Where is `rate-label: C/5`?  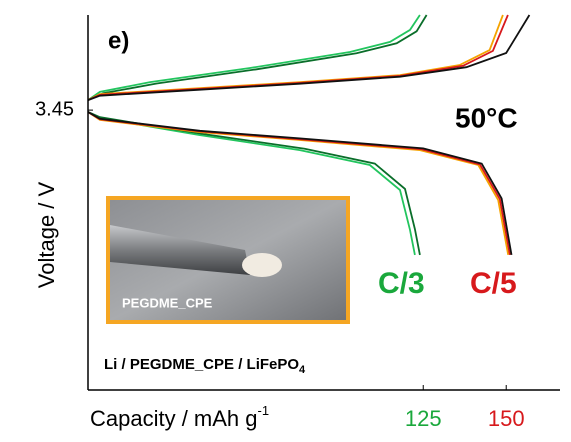
rate-label: C/5 is located at coordinates (493, 283).